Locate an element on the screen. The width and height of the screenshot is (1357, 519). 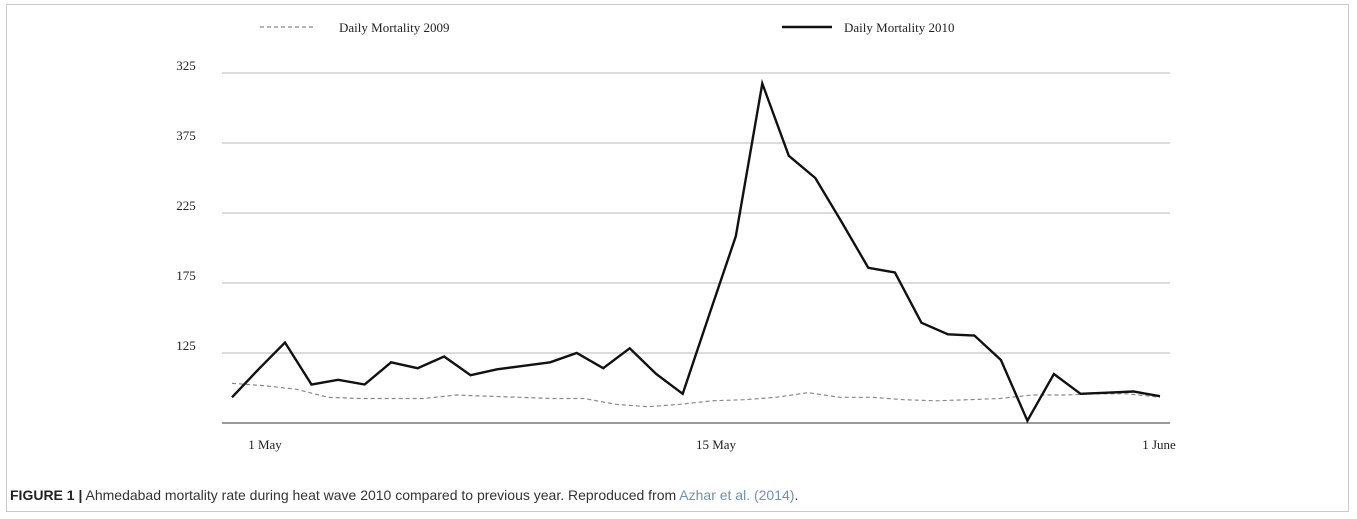
y-tick-label: 125 is located at coordinates (186, 345).